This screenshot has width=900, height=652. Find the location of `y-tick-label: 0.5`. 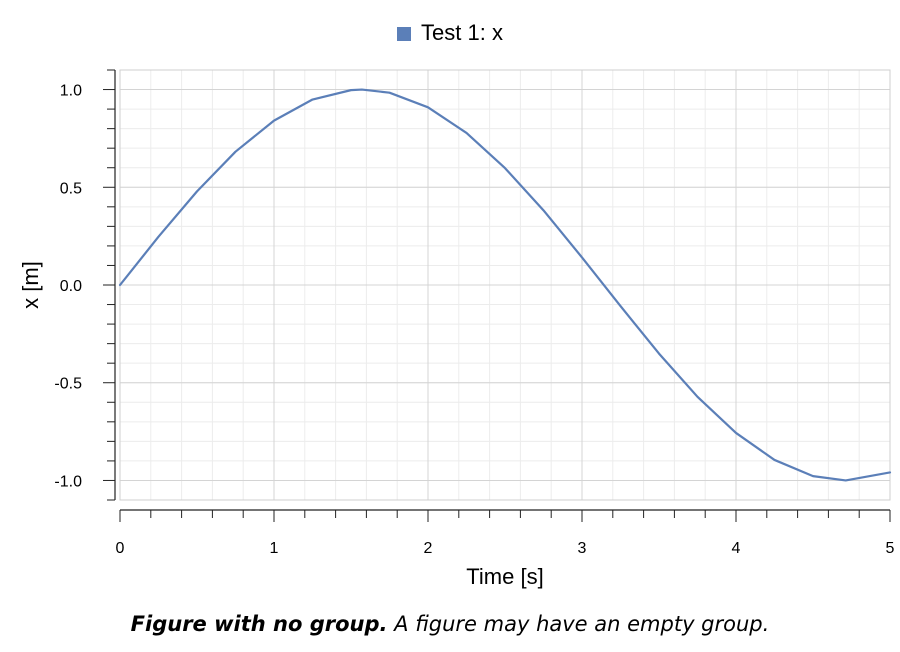

y-tick-label: 0.5 is located at coordinates (71, 188).